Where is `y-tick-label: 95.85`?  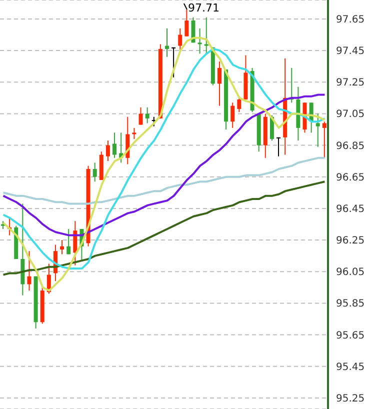
y-tick-label: 95.85 is located at coordinates (350, 304).